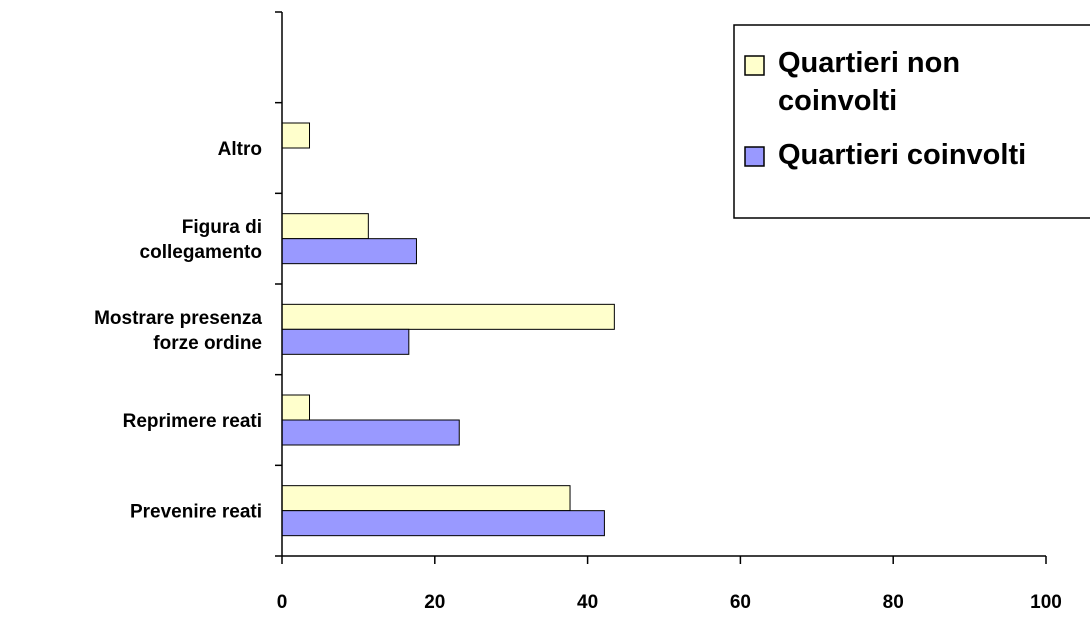 The image size is (1090, 618). I want to click on x-tick-label: 80, so click(893, 602).